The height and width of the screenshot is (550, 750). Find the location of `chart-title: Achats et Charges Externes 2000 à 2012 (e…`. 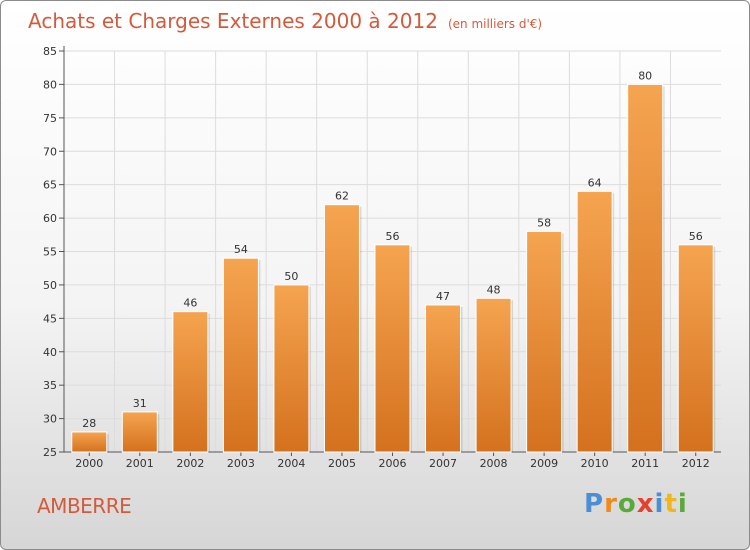

chart-title: Achats et Charges Externes 2000 à 2012 (e… is located at coordinates (285, 21).